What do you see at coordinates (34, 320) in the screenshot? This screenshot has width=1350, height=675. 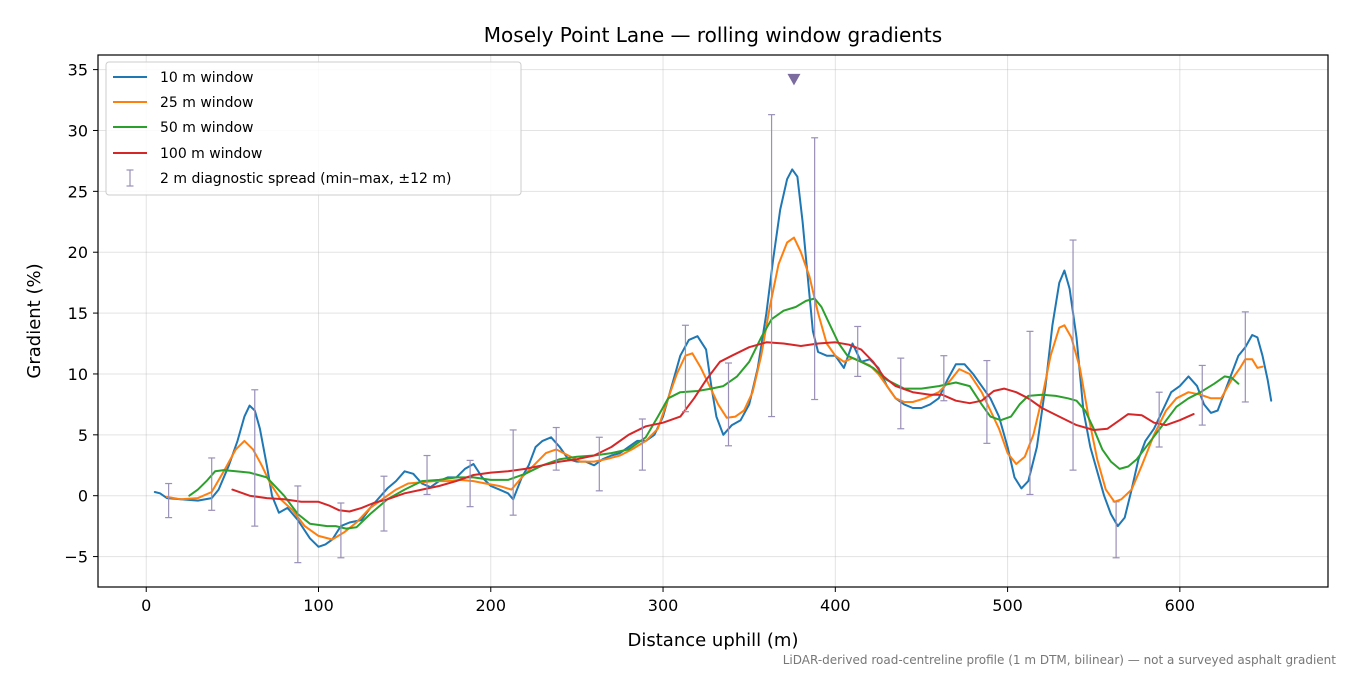 I see `y-axis-label: Gradient (%)` at bounding box center [34, 320].